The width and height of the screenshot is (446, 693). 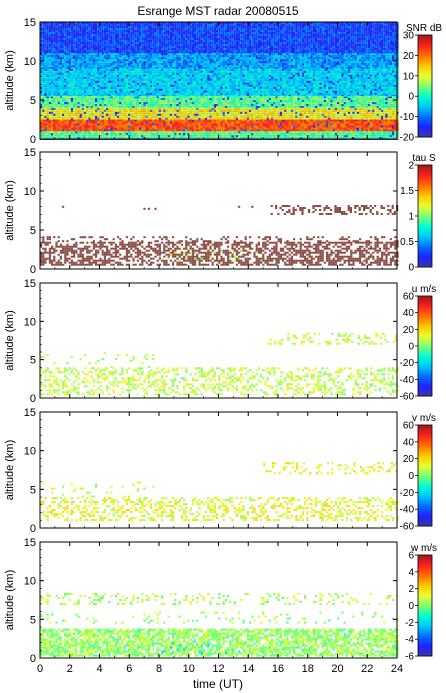 What do you see at coordinates (218, 11) in the screenshot?
I see `chart-title: Esrange MST radar 20080515` at bounding box center [218, 11].